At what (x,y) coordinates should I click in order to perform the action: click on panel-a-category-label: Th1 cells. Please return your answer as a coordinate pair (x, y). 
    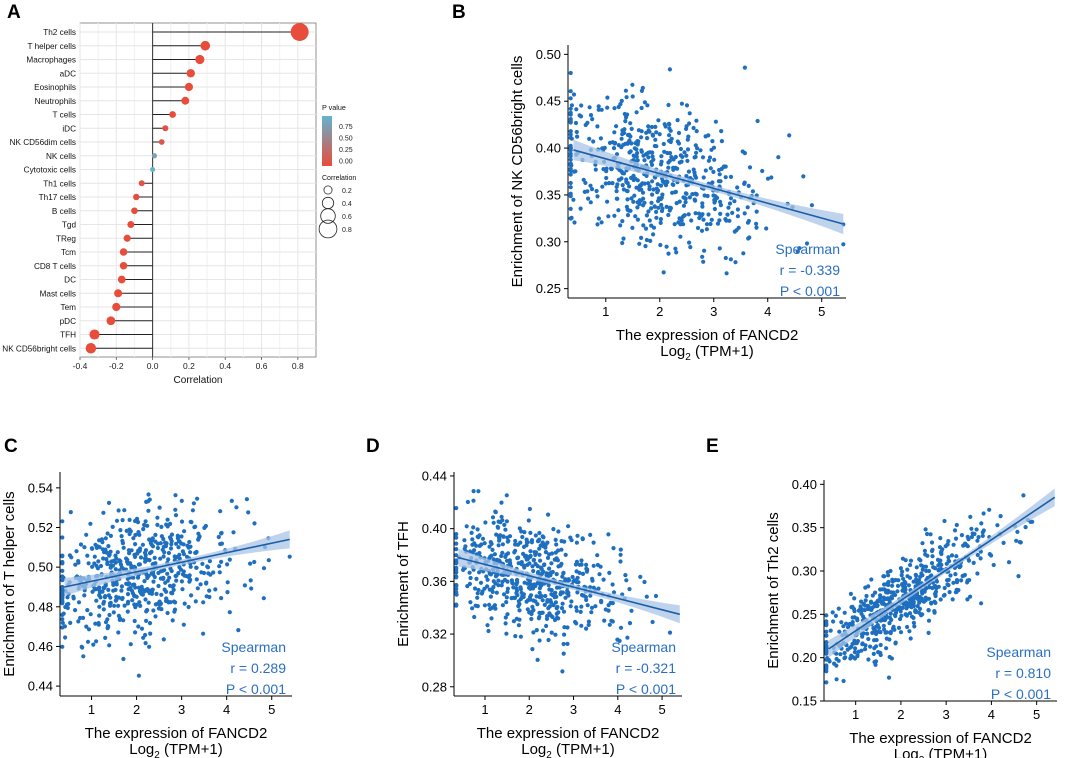
    Looking at the image, I should click on (59, 183).